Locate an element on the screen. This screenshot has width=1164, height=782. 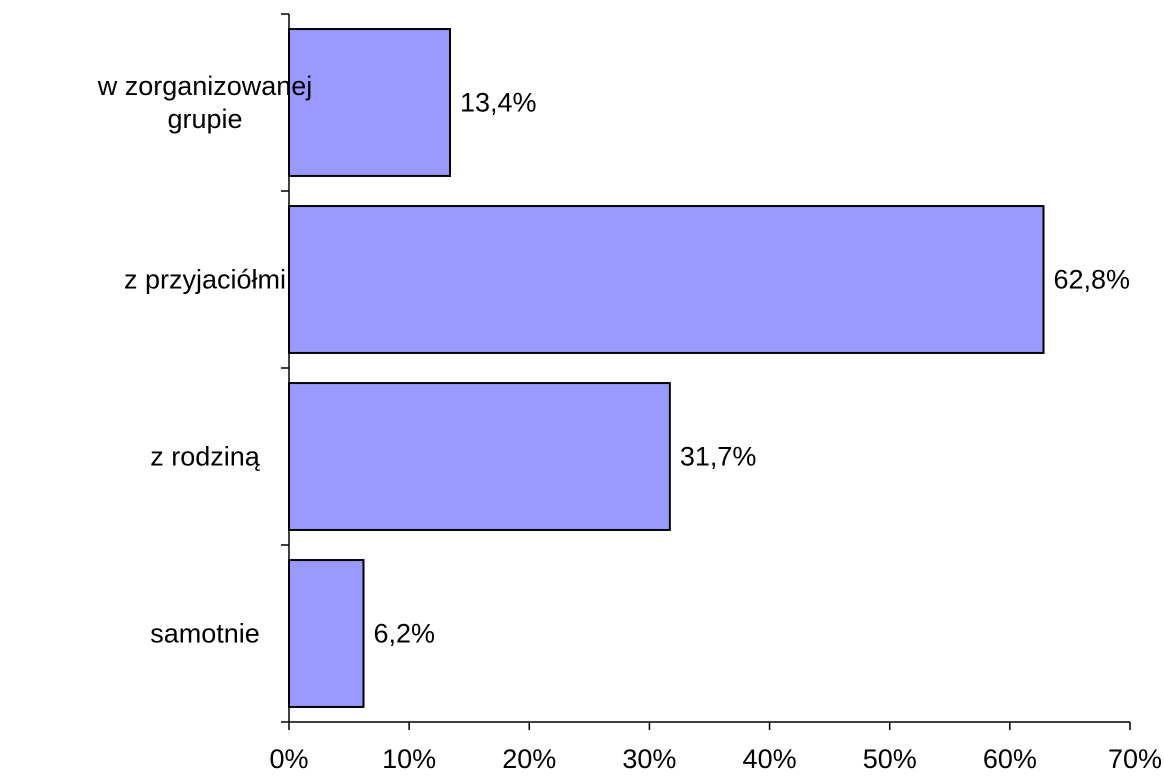
data-label-0: 13,4% is located at coordinates (498, 103).